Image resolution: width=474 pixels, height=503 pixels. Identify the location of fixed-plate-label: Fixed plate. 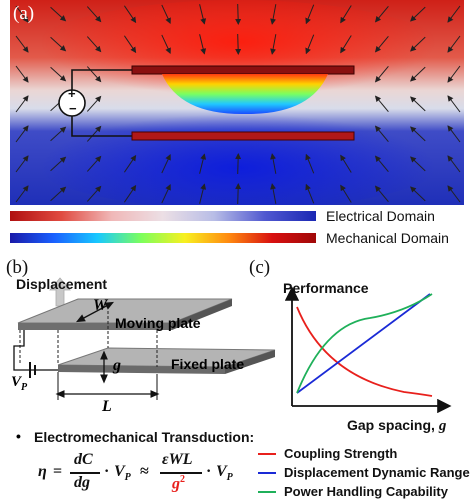
(208, 364).